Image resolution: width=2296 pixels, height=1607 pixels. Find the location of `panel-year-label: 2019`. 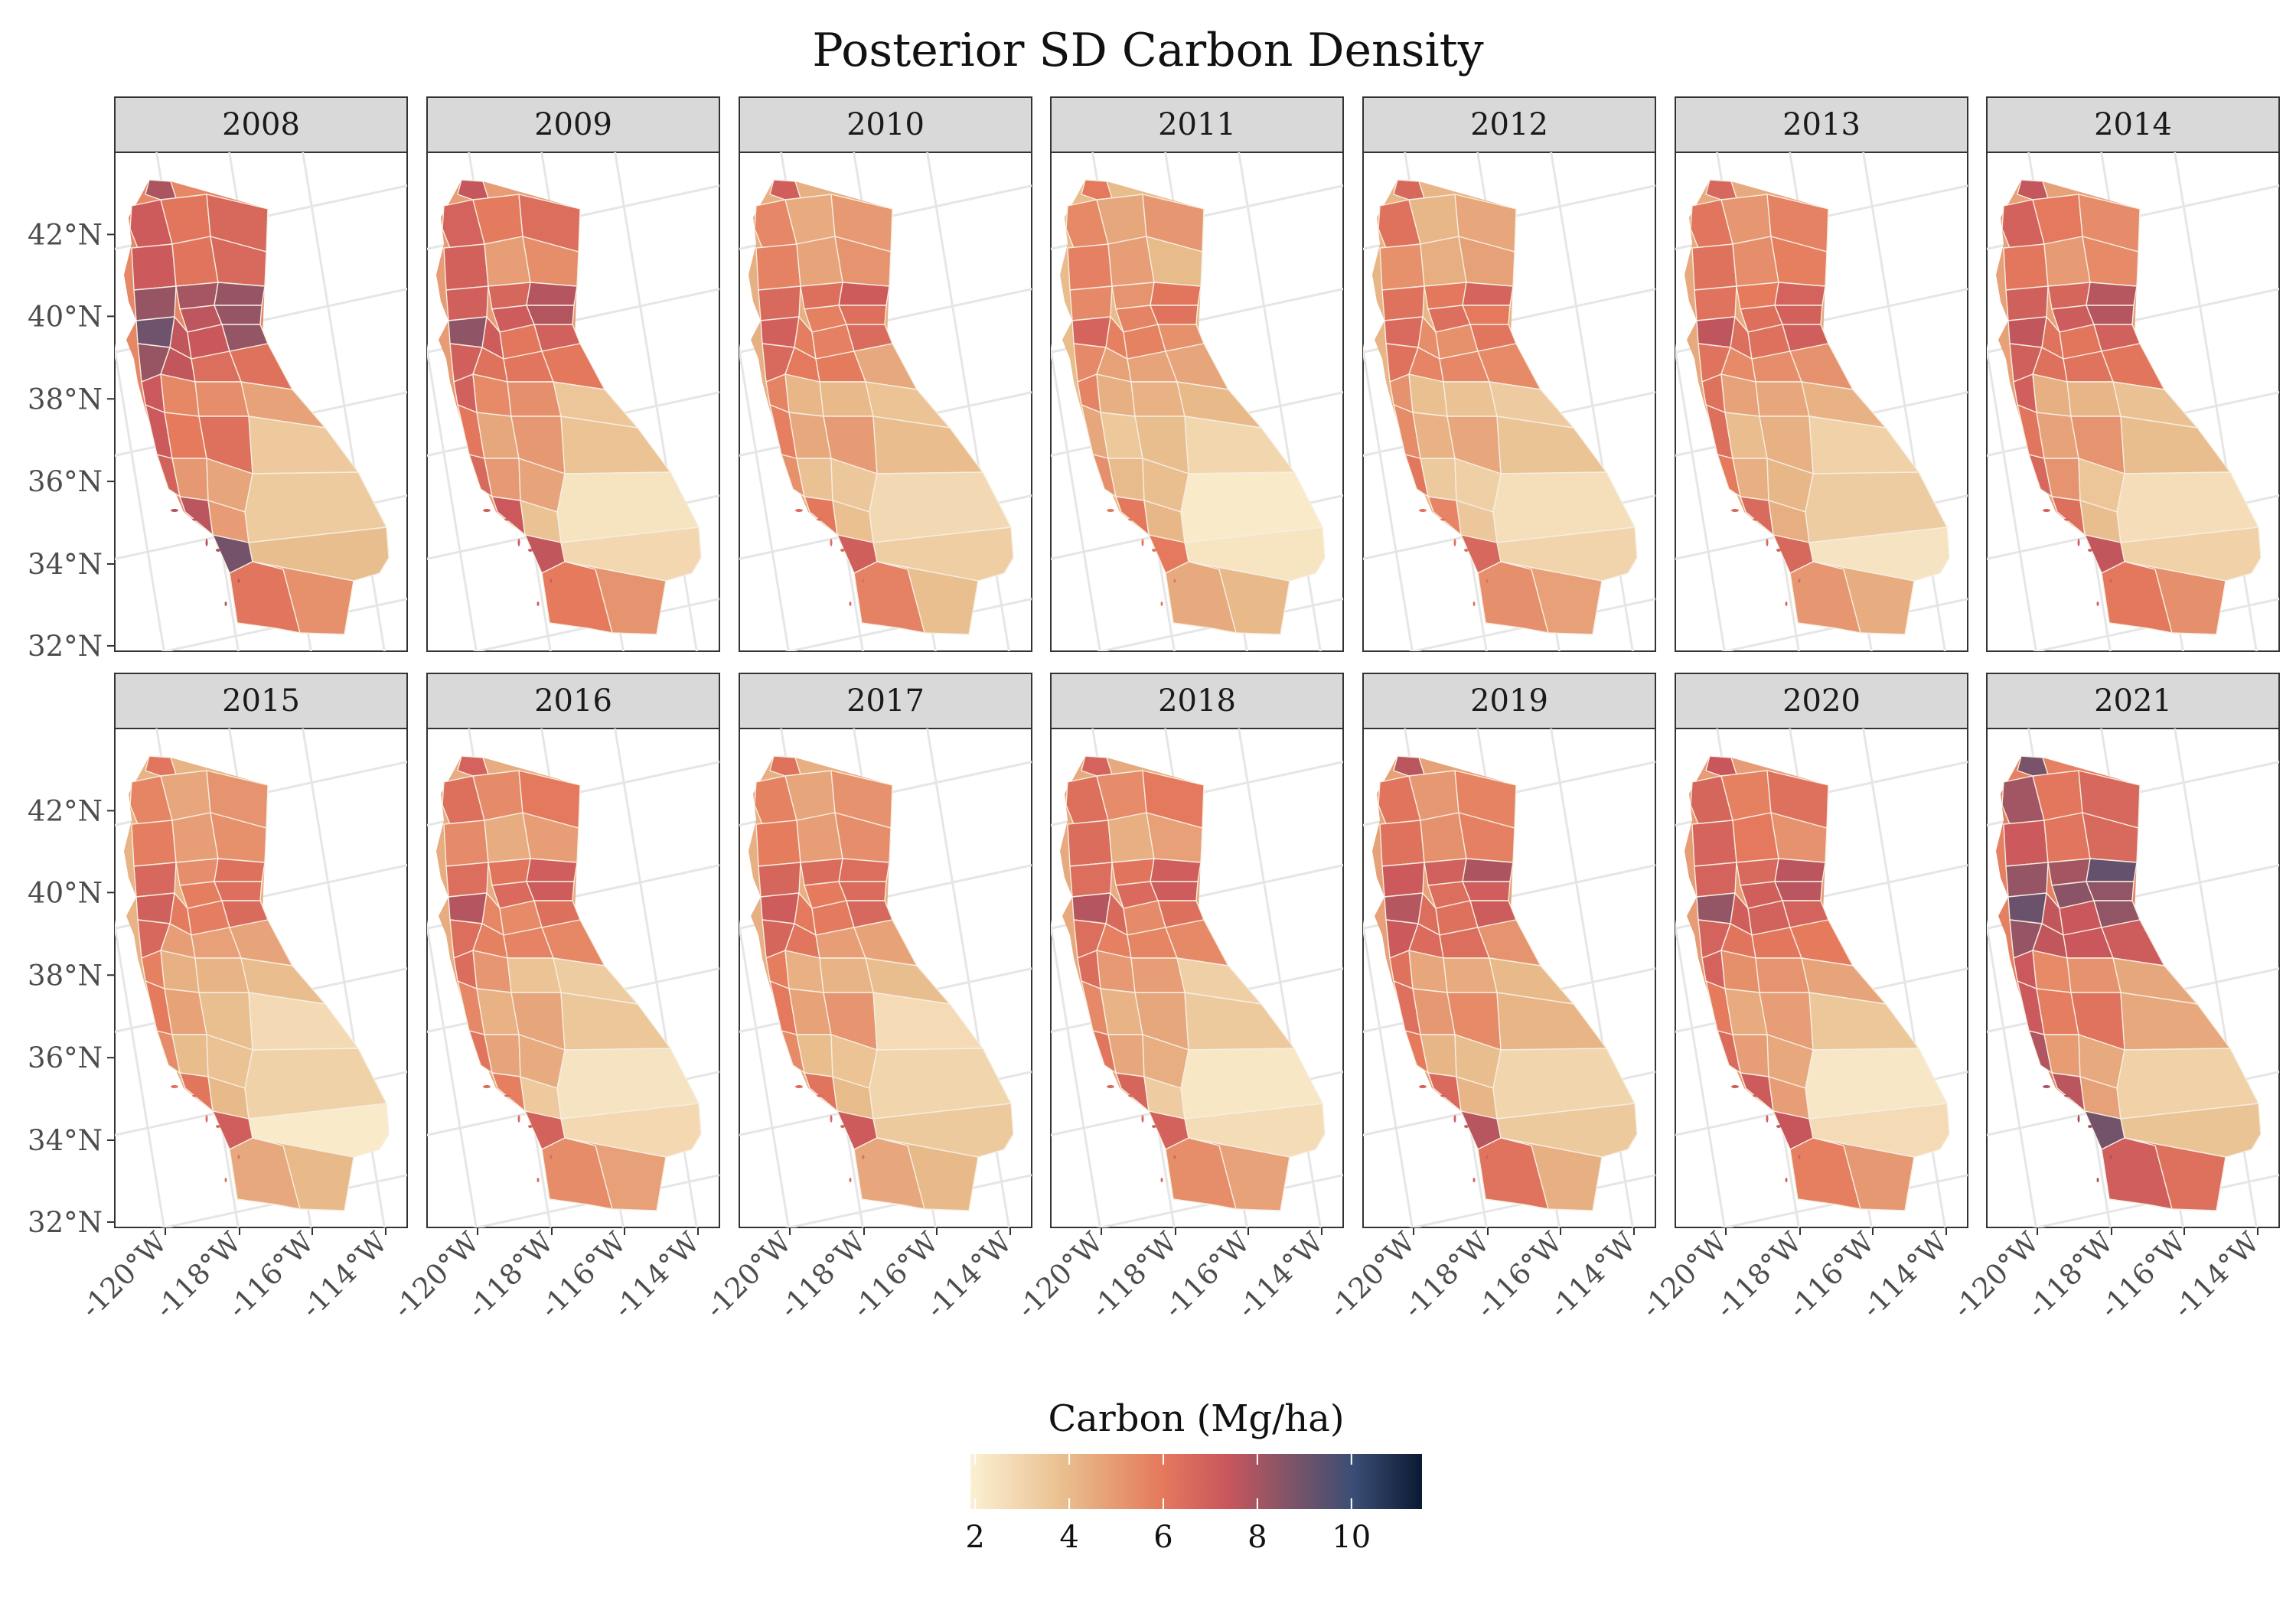

panel-year-label: 2019 is located at coordinates (1509, 701).